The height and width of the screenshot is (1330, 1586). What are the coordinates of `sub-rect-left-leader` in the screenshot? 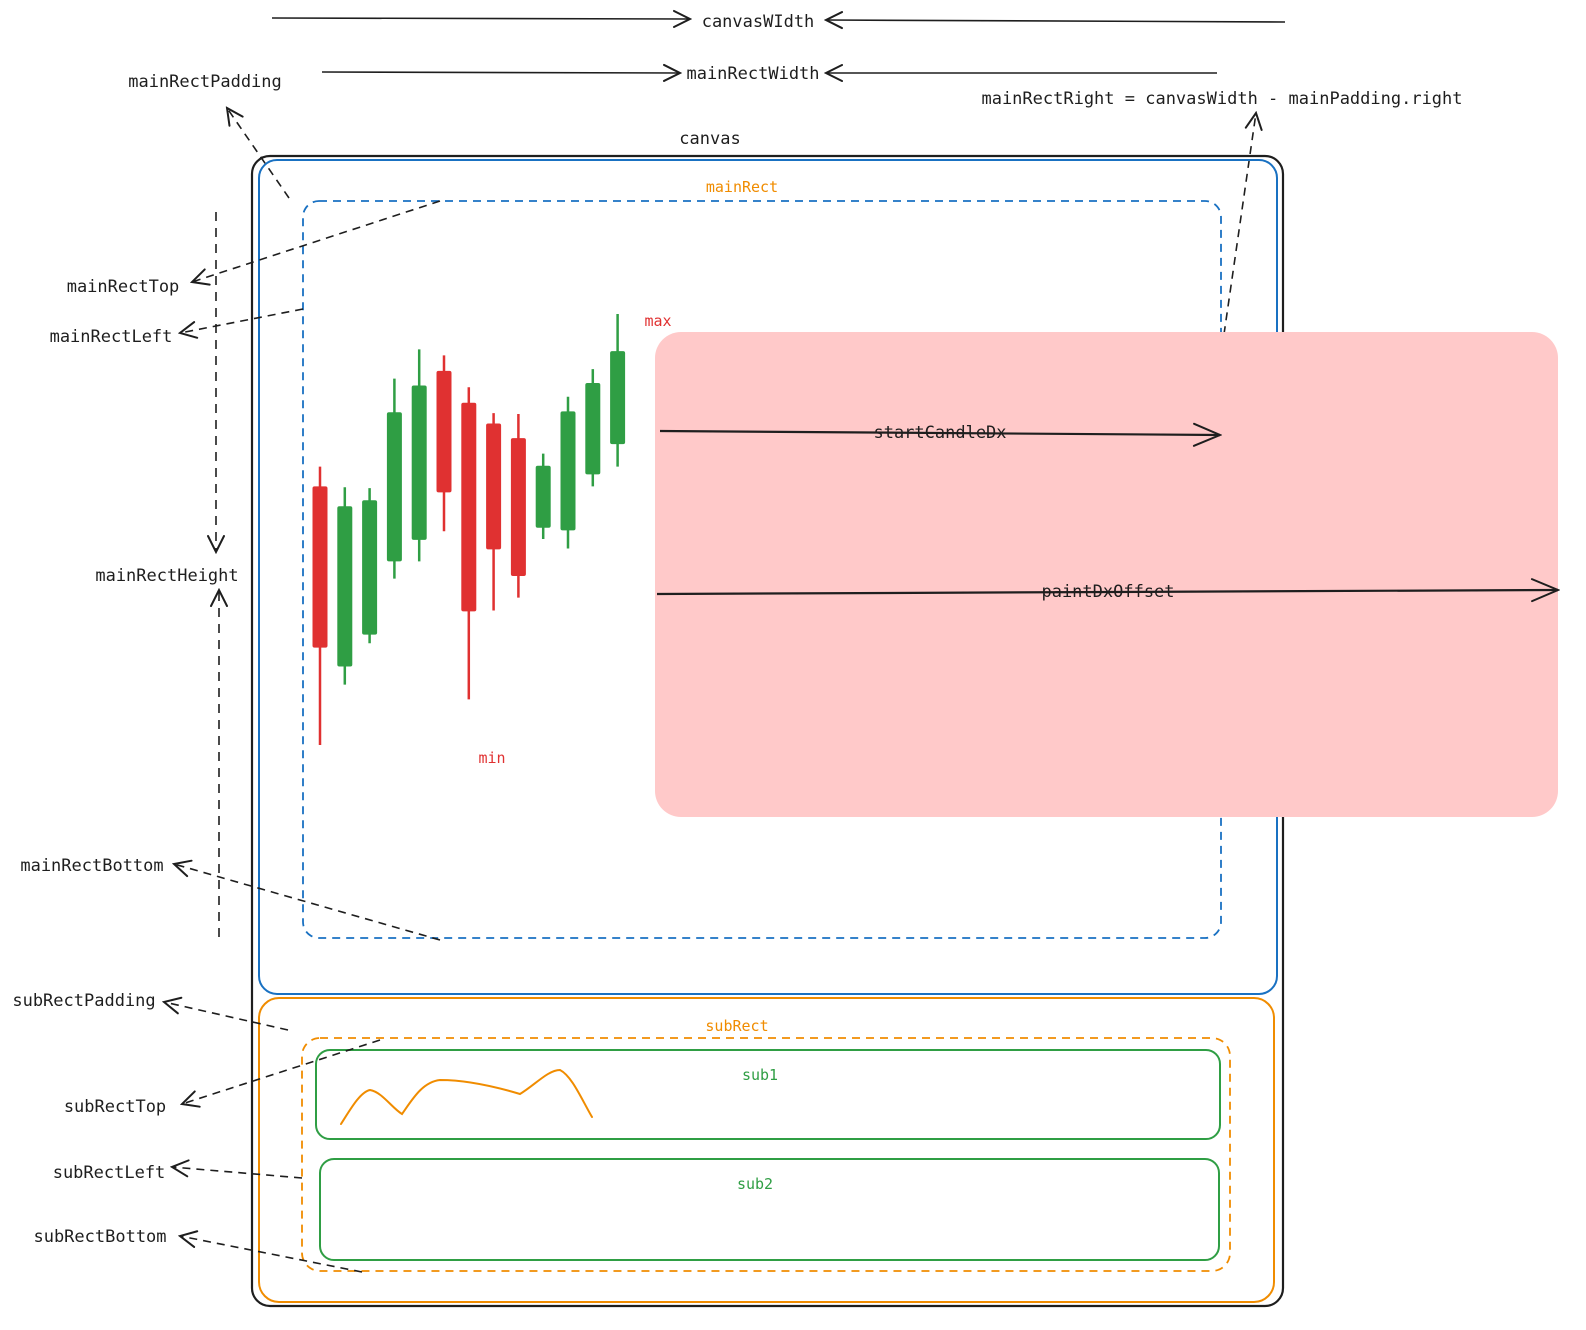 It's located at (237, 1173).